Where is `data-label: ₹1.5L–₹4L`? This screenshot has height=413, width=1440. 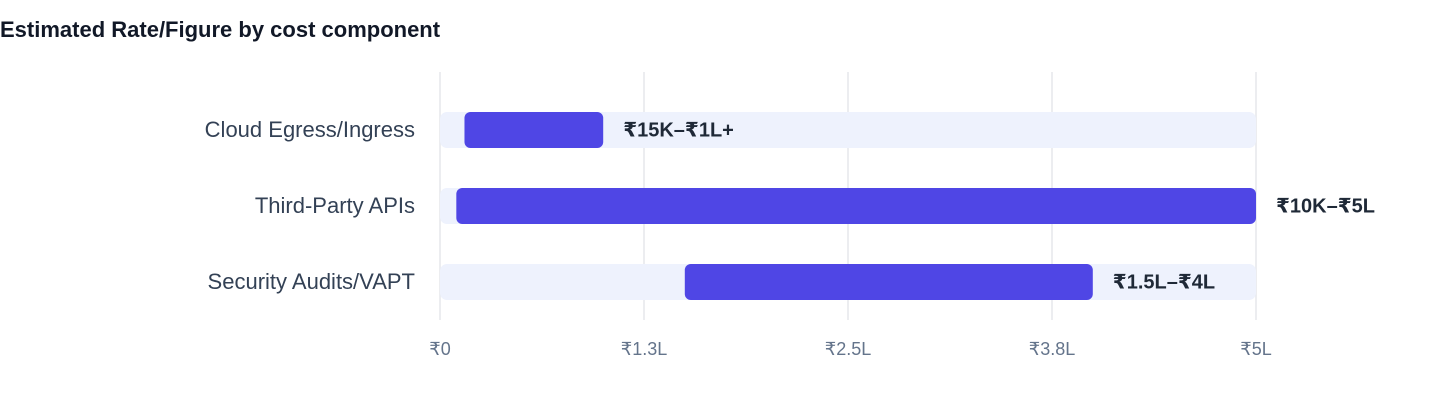
data-label: ₹1.5L–₹4L is located at coordinates (1164, 282).